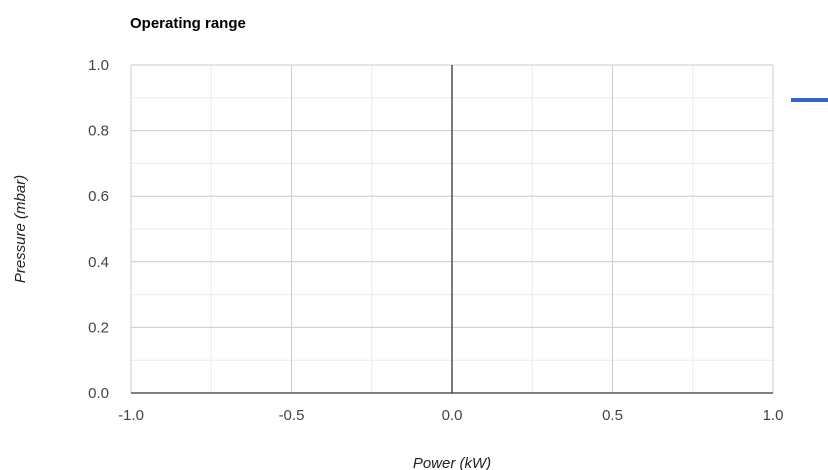  What do you see at coordinates (612, 415) in the screenshot?
I see `x-tick-label: 0.5` at bounding box center [612, 415].